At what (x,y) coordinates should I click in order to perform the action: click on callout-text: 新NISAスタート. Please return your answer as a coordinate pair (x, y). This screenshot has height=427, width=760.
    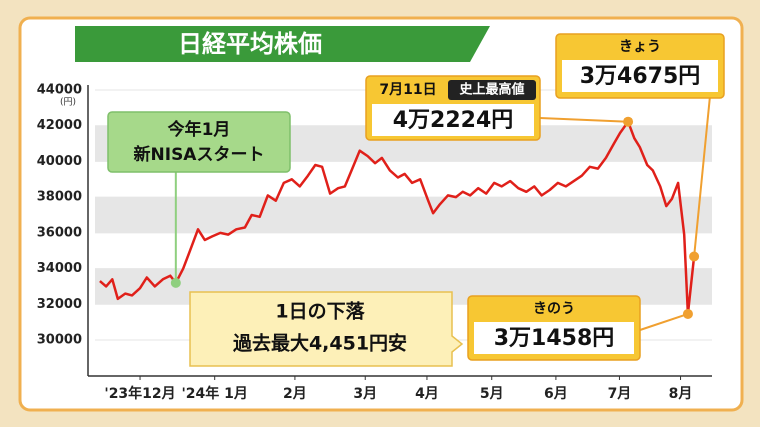
    Looking at the image, I should click on (199, 154).